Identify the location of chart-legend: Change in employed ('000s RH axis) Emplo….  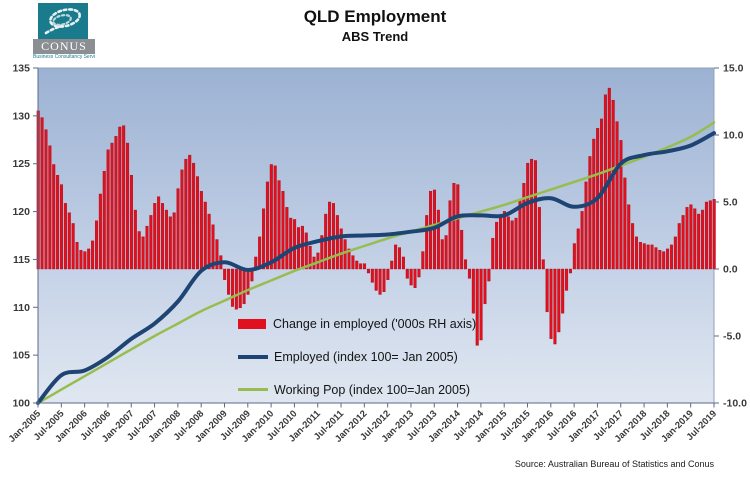
(357, 356).